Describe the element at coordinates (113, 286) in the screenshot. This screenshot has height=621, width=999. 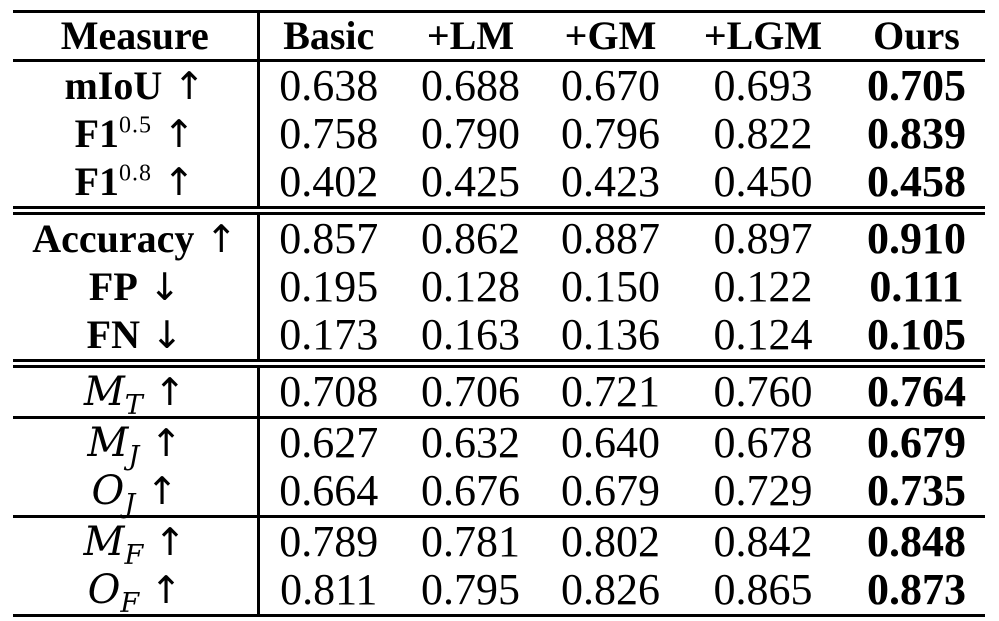
I see `measure-name: FP` at that location.